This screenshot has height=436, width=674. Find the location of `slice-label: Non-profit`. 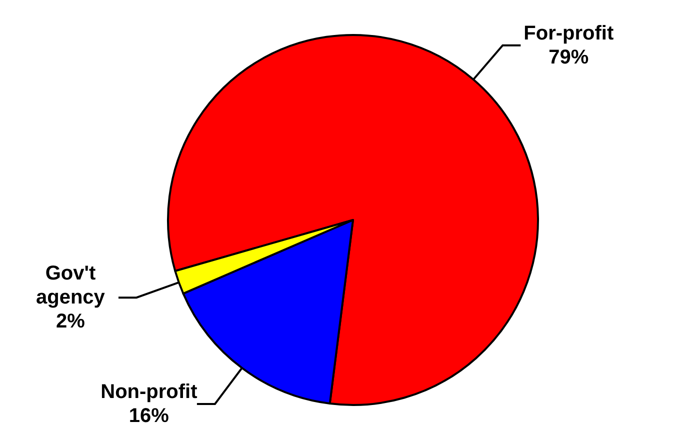

slice-label: Non-profit is located at coordinates (149, 391).